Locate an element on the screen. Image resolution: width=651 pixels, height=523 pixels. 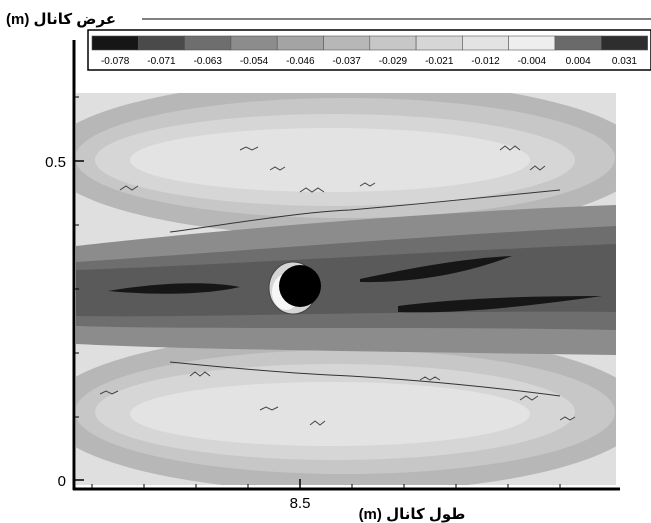
legend-label-1: -0.071 is located at coordinates (161, 61).